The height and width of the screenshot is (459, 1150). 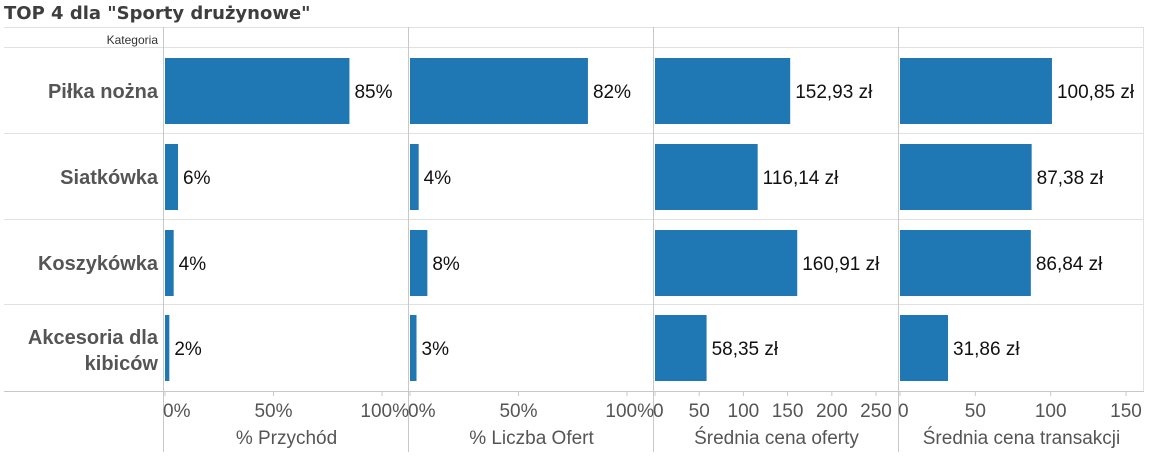 What do you see at coordinates (745, 349) in the screenshot?
I see `bar-value-label: 58,35 zł` at bounding box center [745, 349].